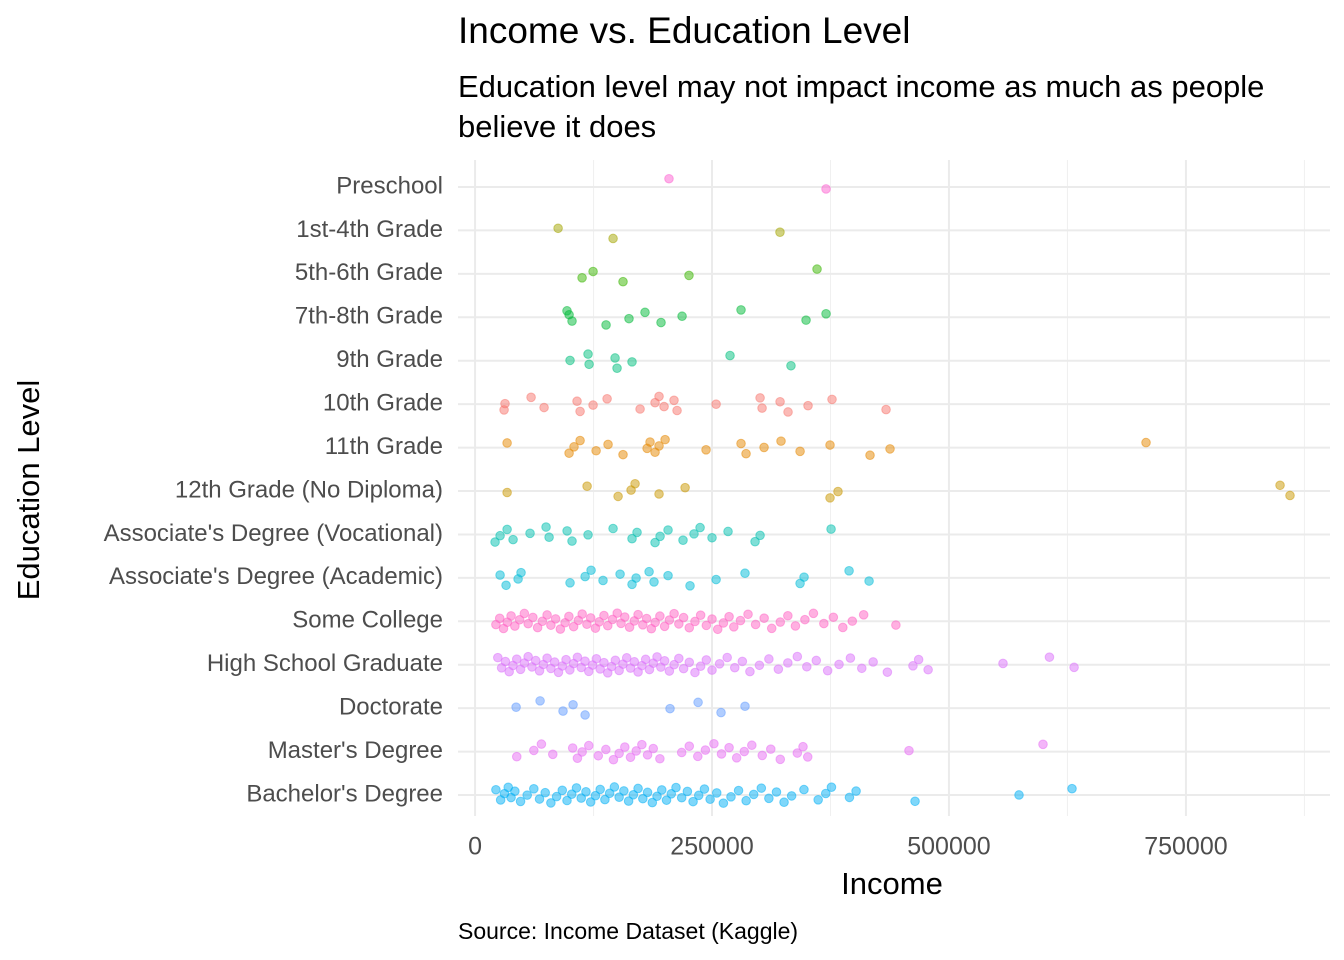 The height and width of the screenshot is (960, 1344). What do you see at coordinates (948, 847) in the screenshot?
I see `x-tick-label: 500000` at bounding box center [948, 847].